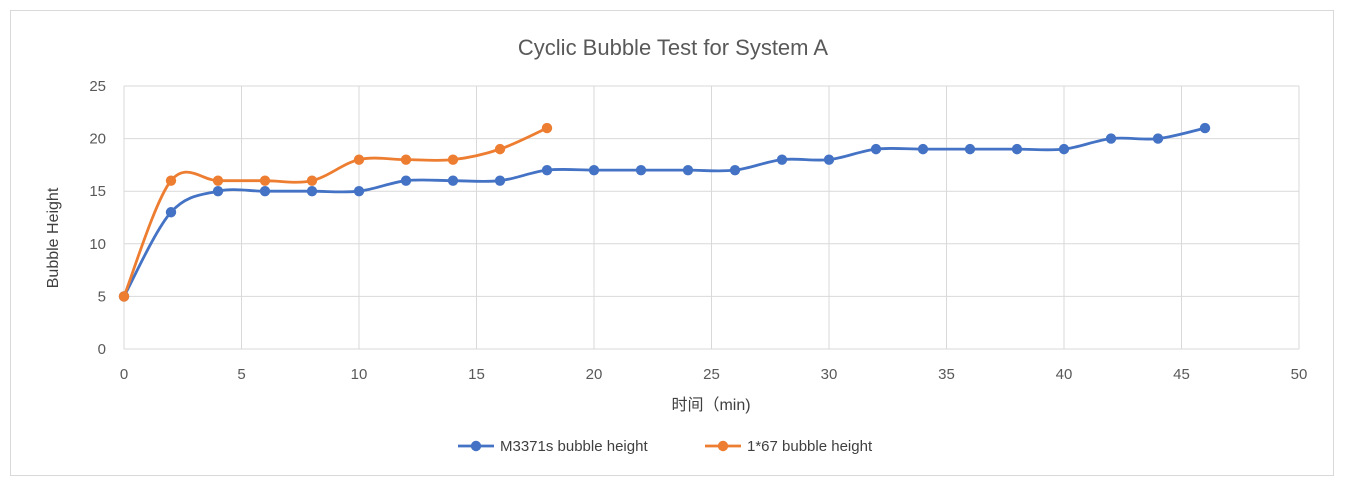  Describe the element at coordinates (53, 237) in the screenshot. I see `y-axis-label: Bubble Height` at that location.